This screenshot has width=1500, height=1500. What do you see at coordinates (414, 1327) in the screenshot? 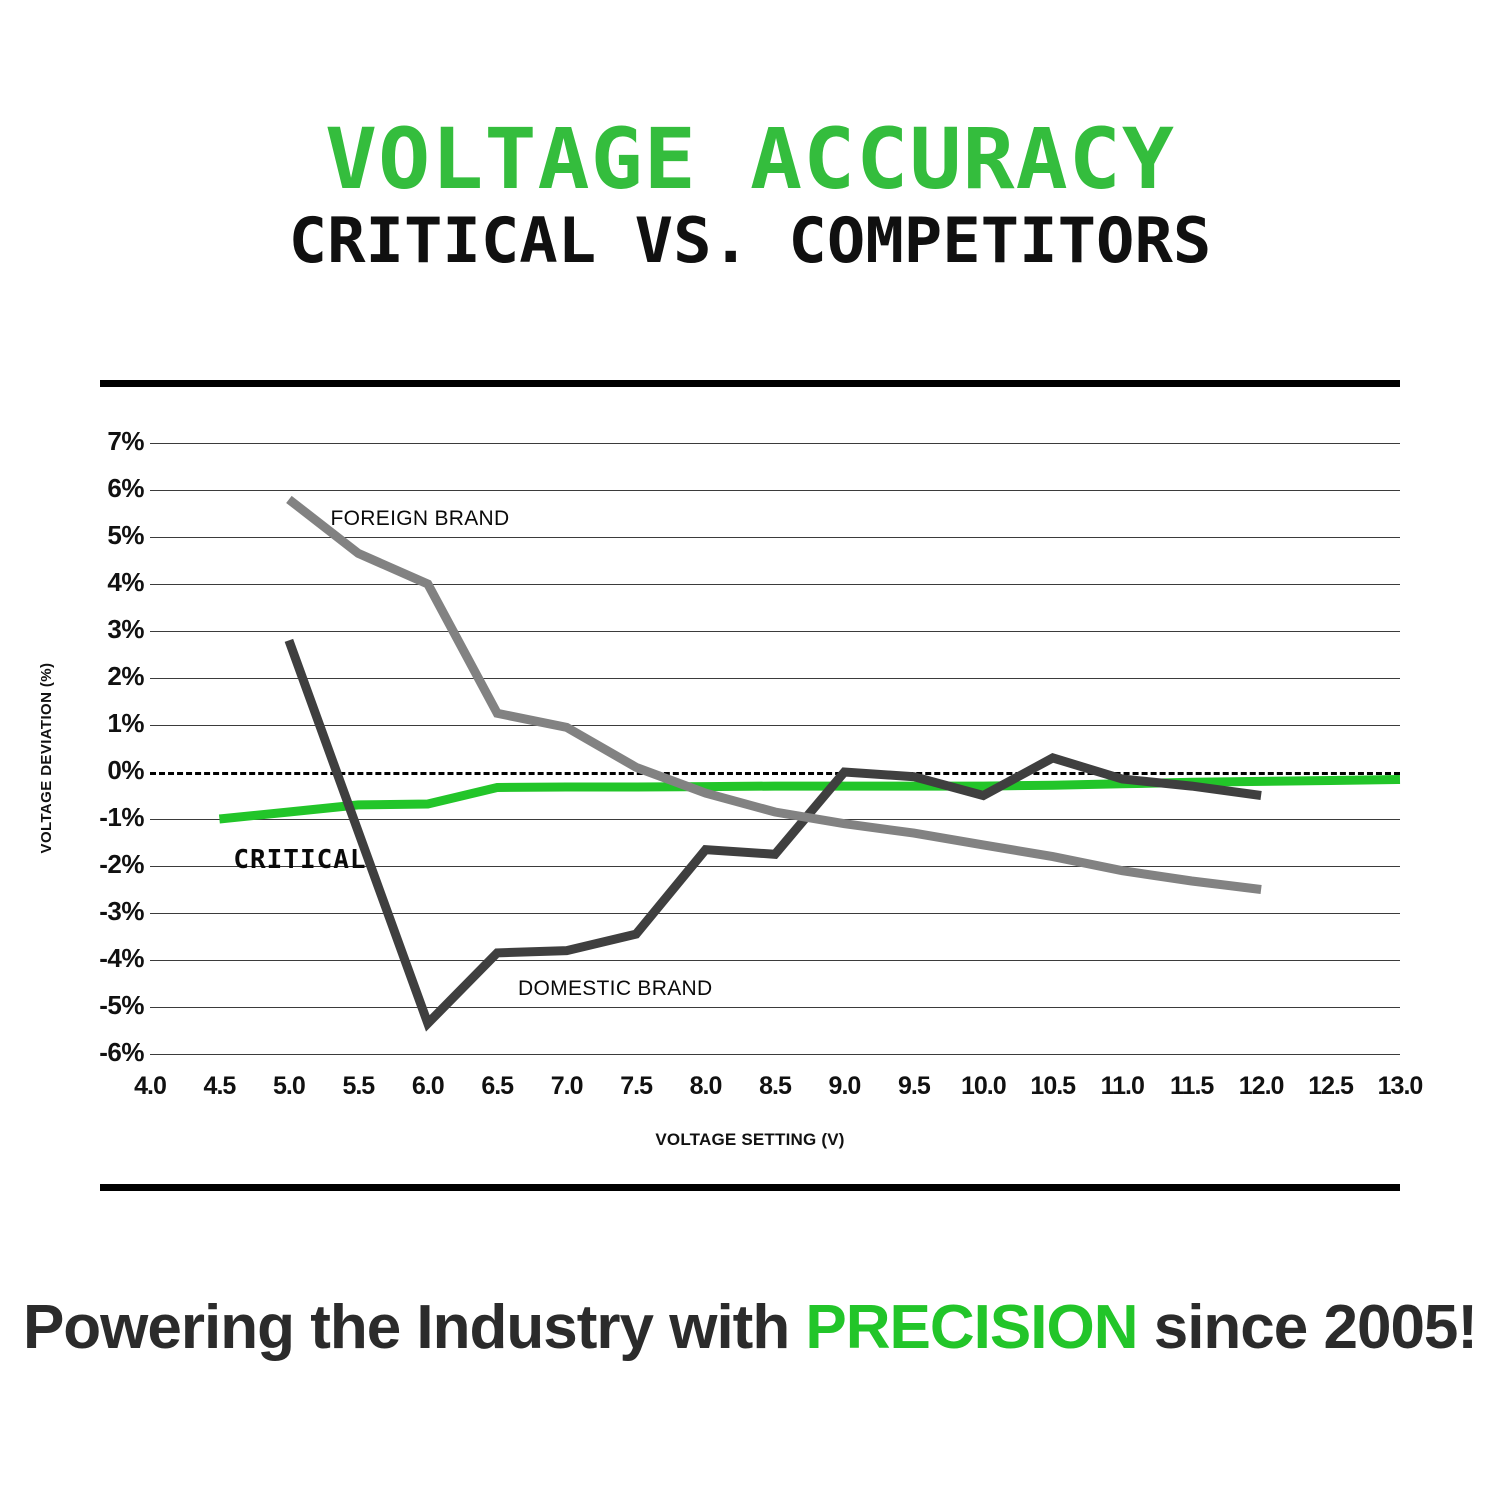
I see `tagline-before: Powering the Industry with` at bounding box center [414, 1327].